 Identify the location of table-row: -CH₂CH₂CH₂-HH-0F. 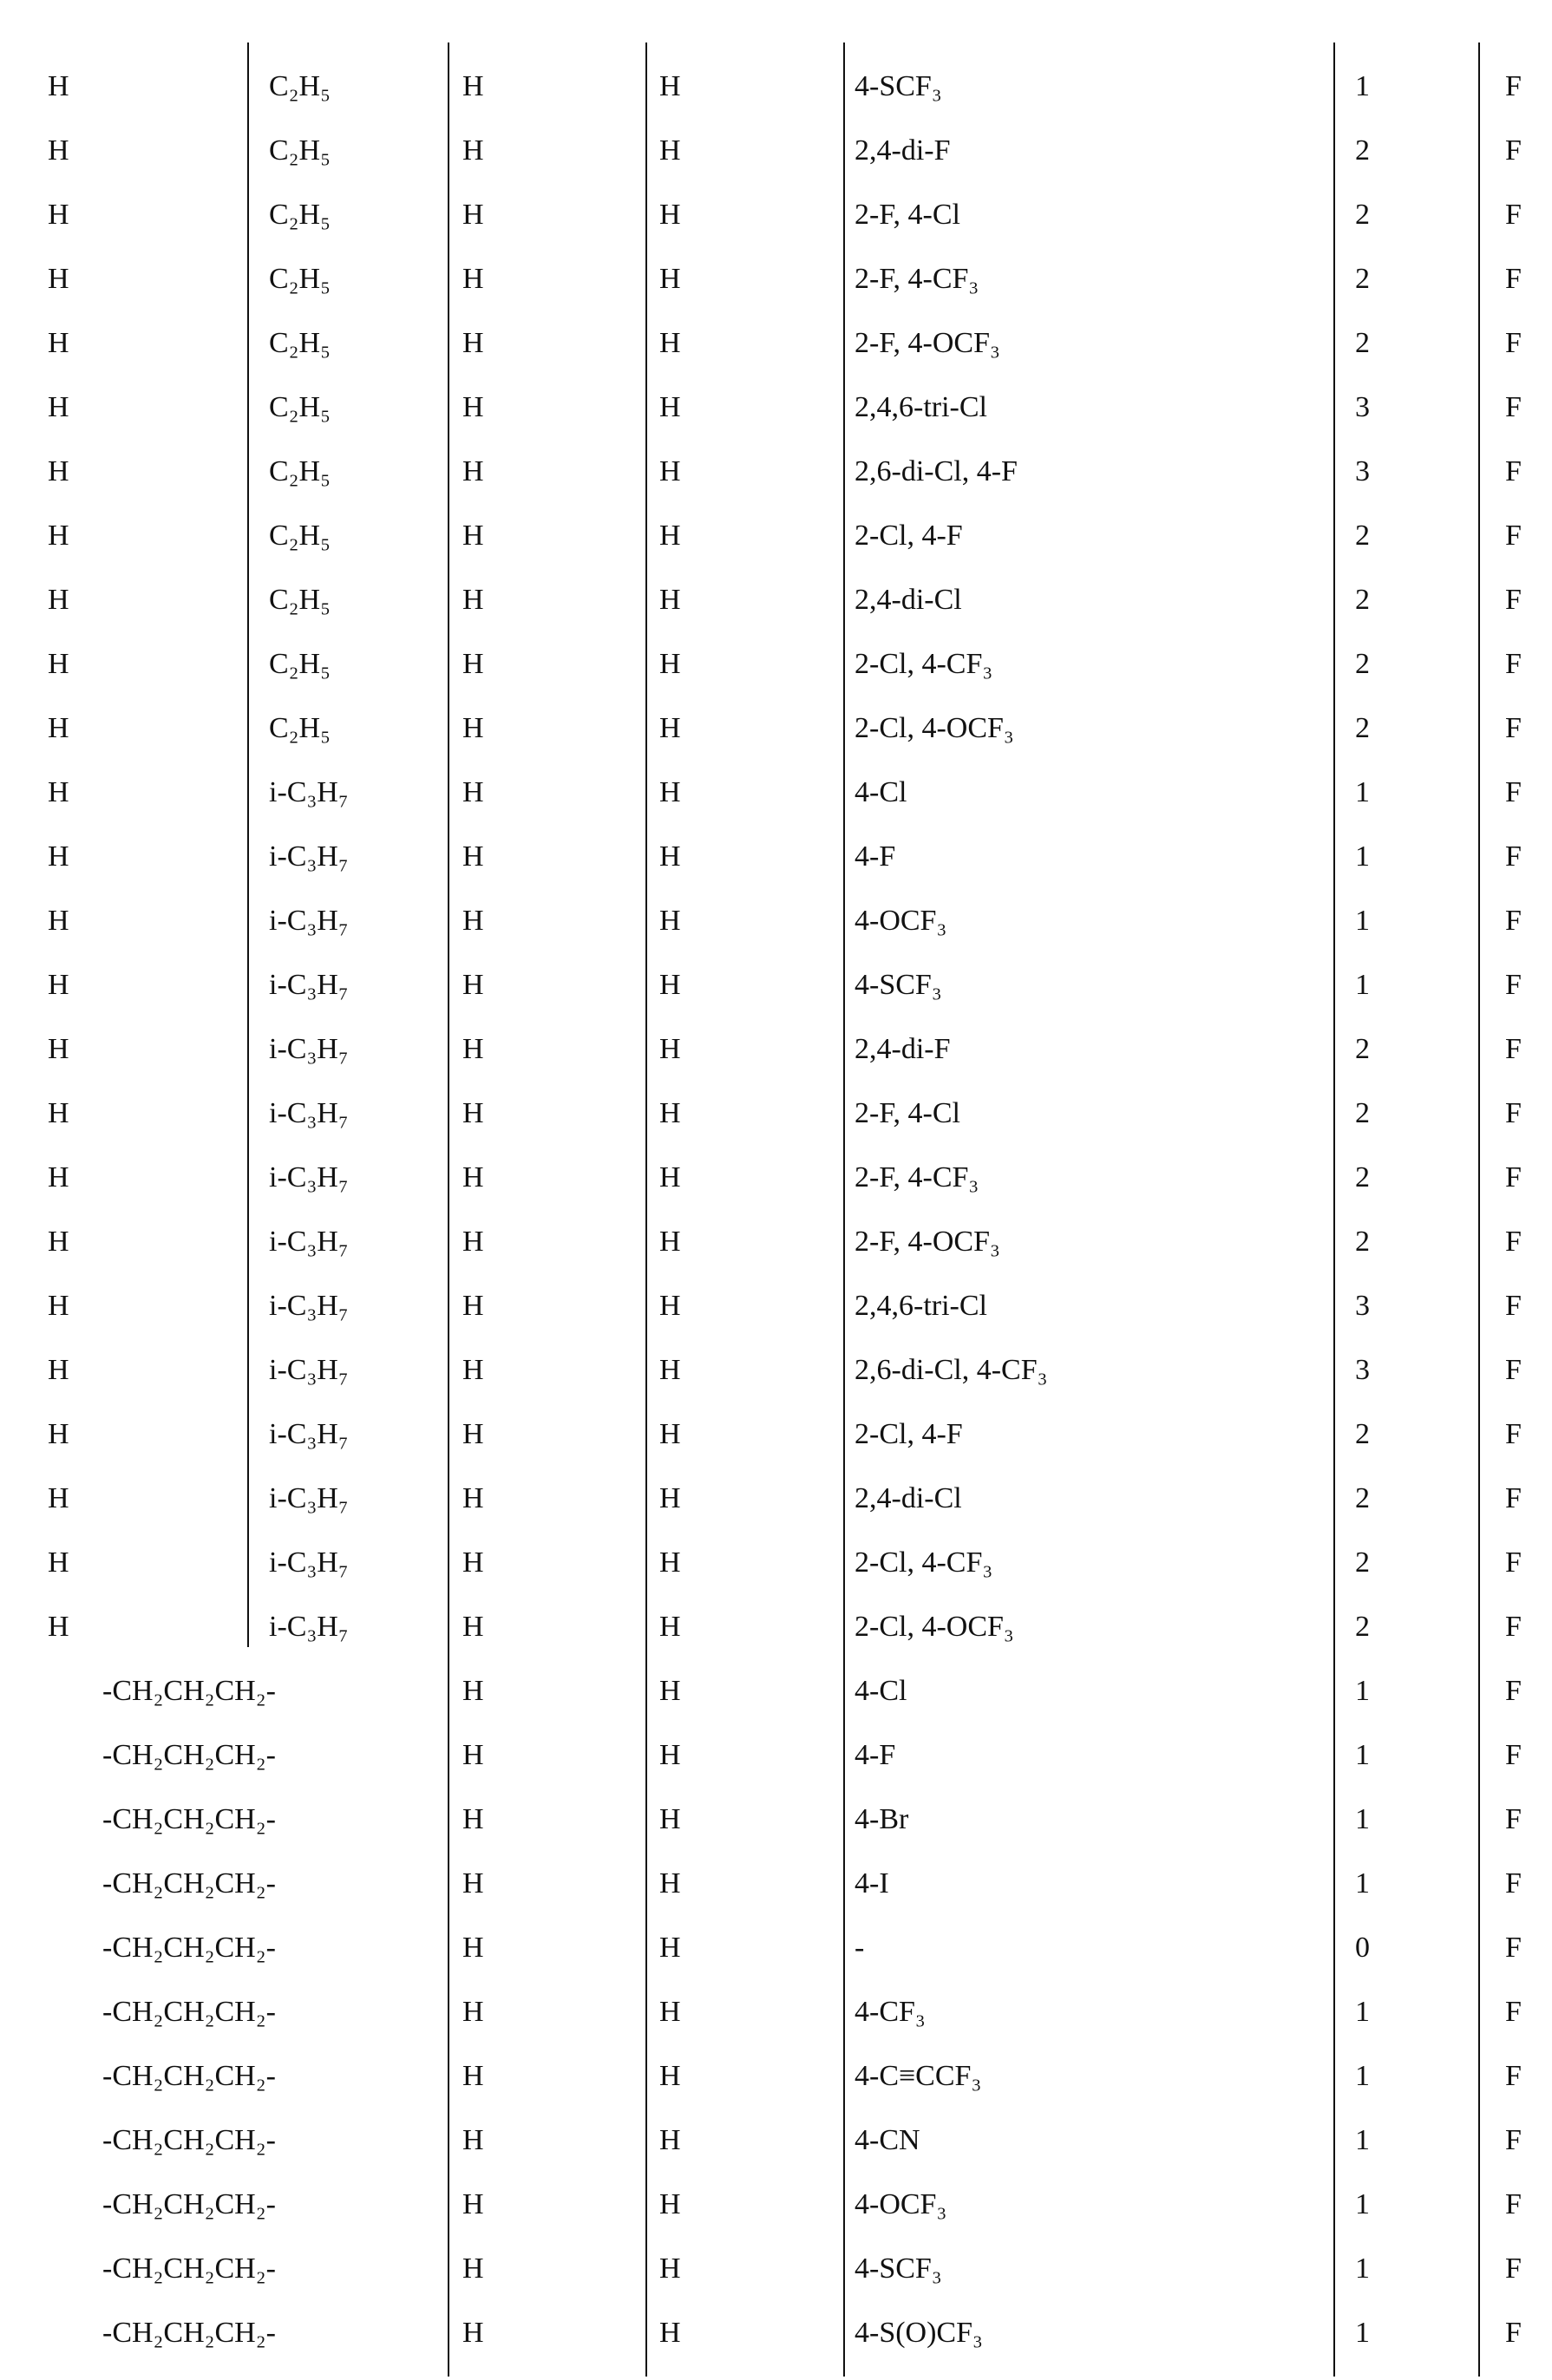
(776, 1948).